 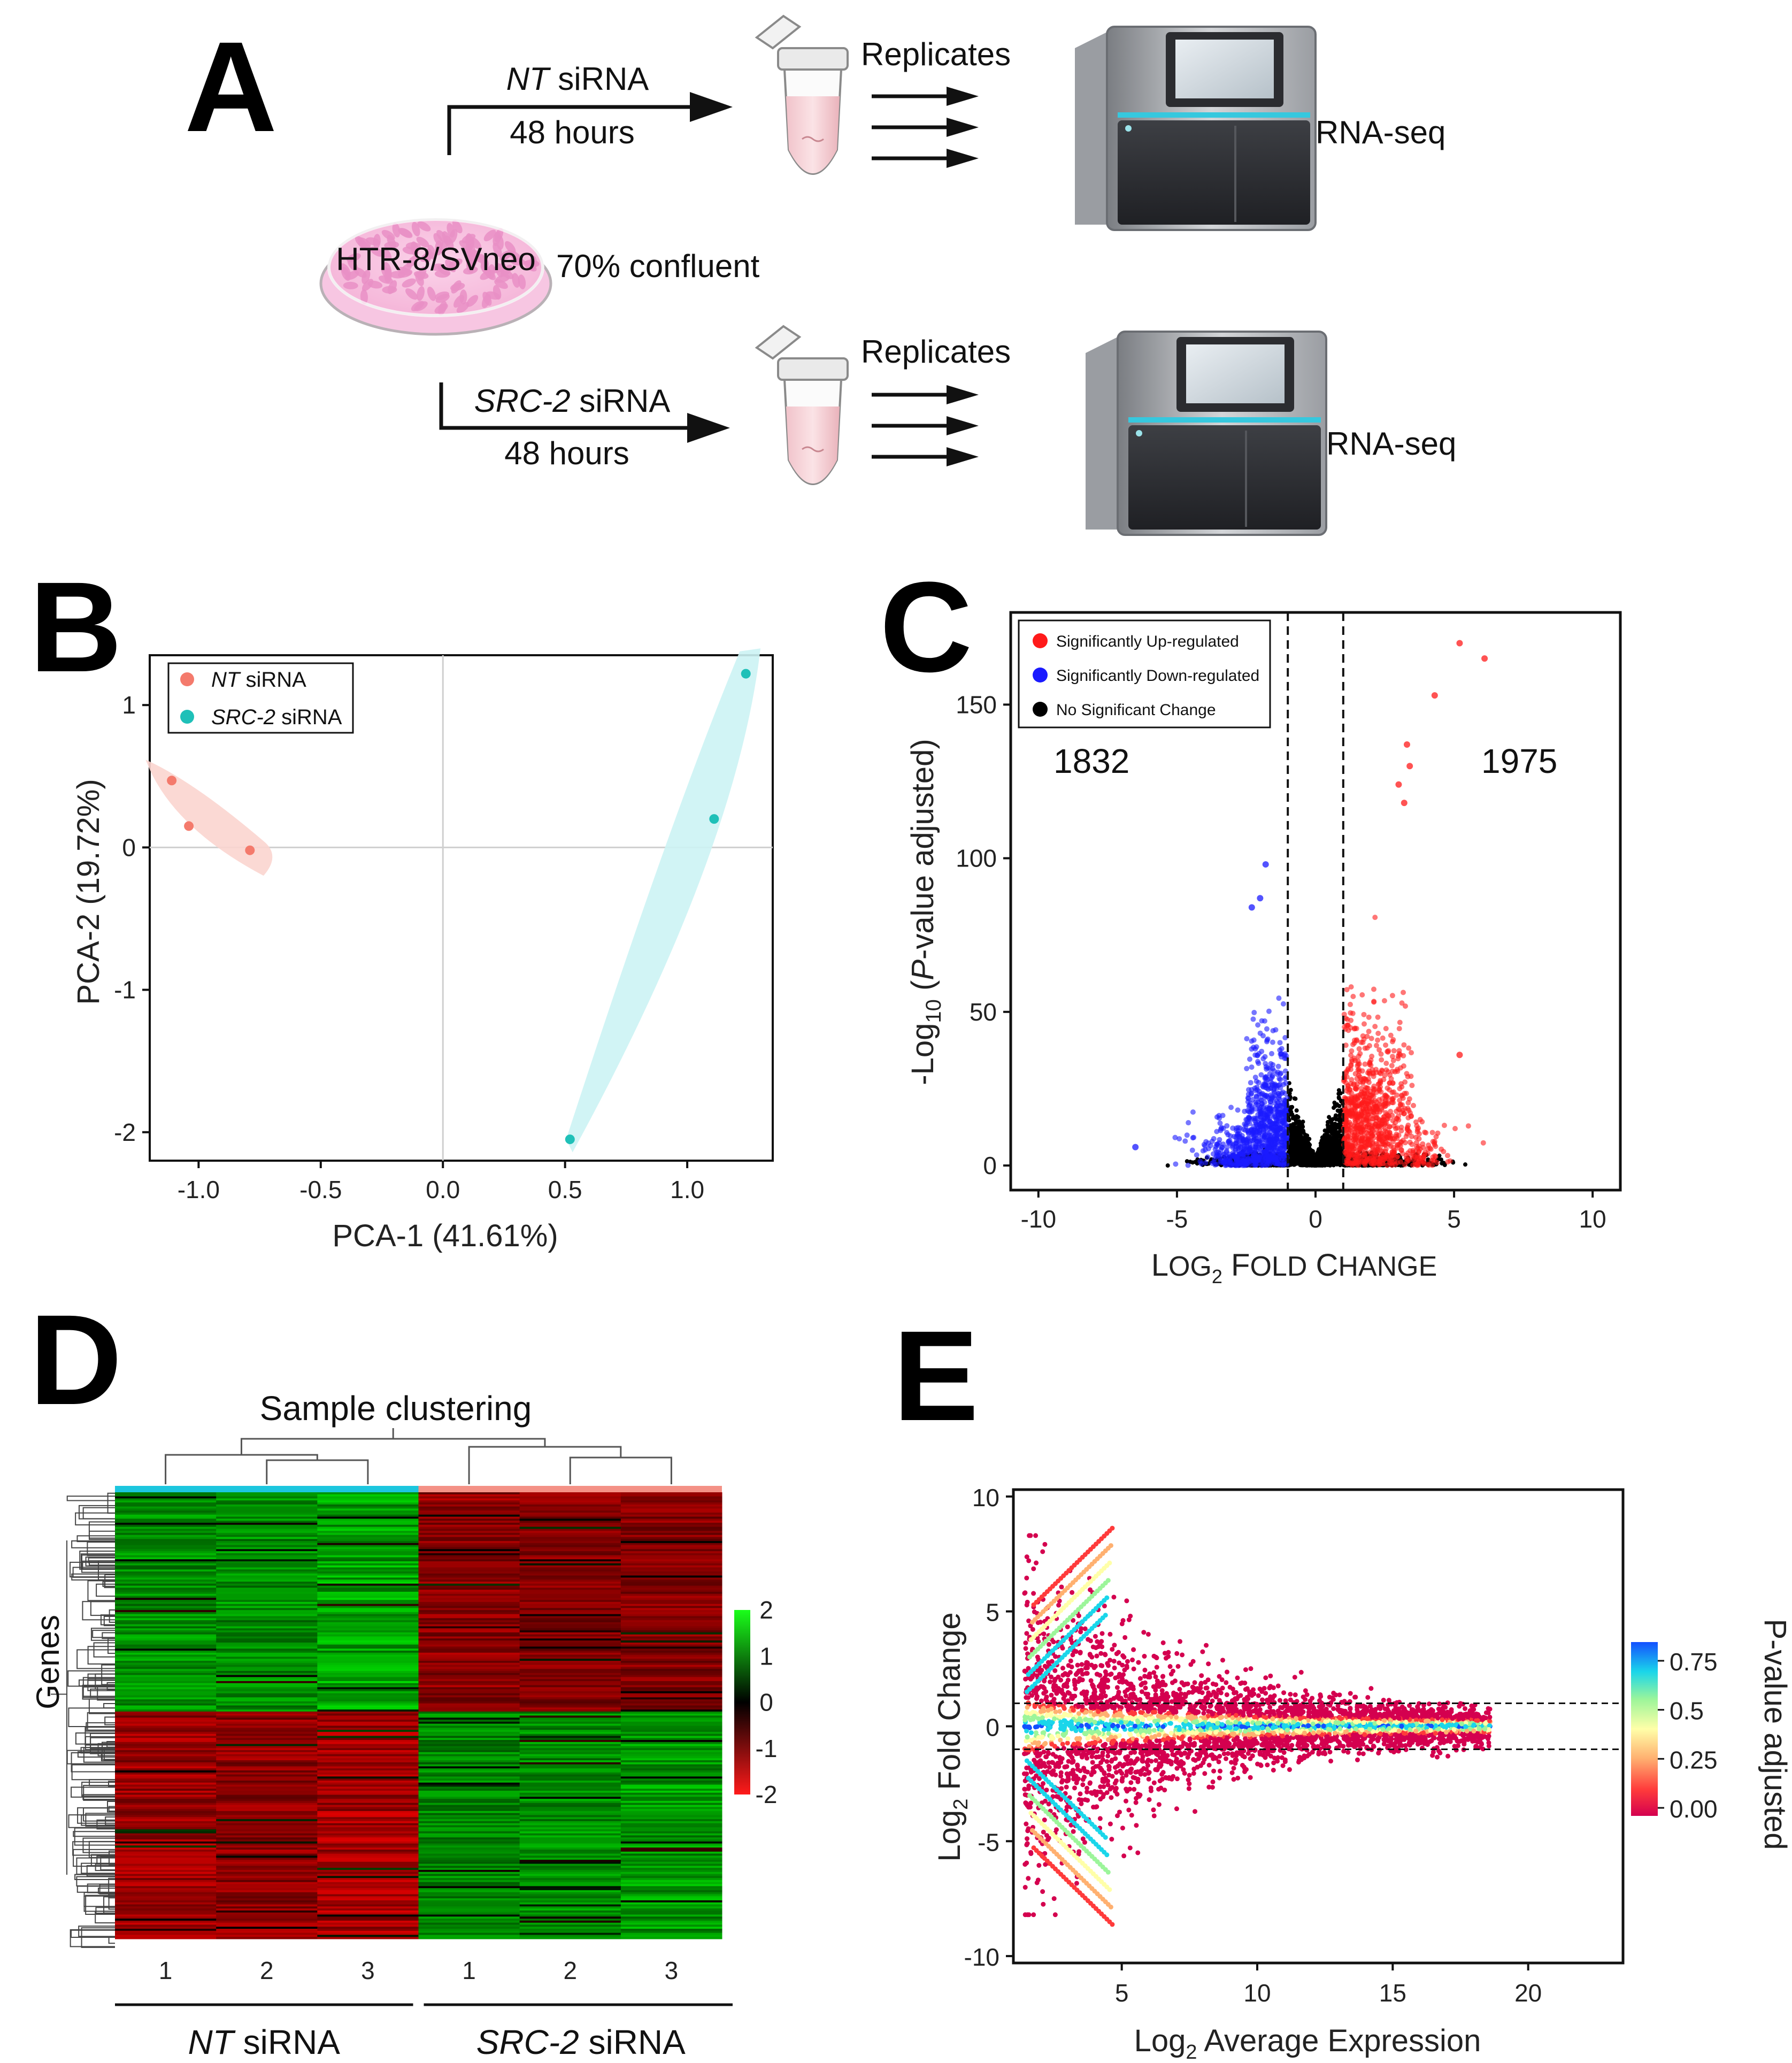 I want to click on volcano-xtick-label: -5, so click(x=1177, y=1219).